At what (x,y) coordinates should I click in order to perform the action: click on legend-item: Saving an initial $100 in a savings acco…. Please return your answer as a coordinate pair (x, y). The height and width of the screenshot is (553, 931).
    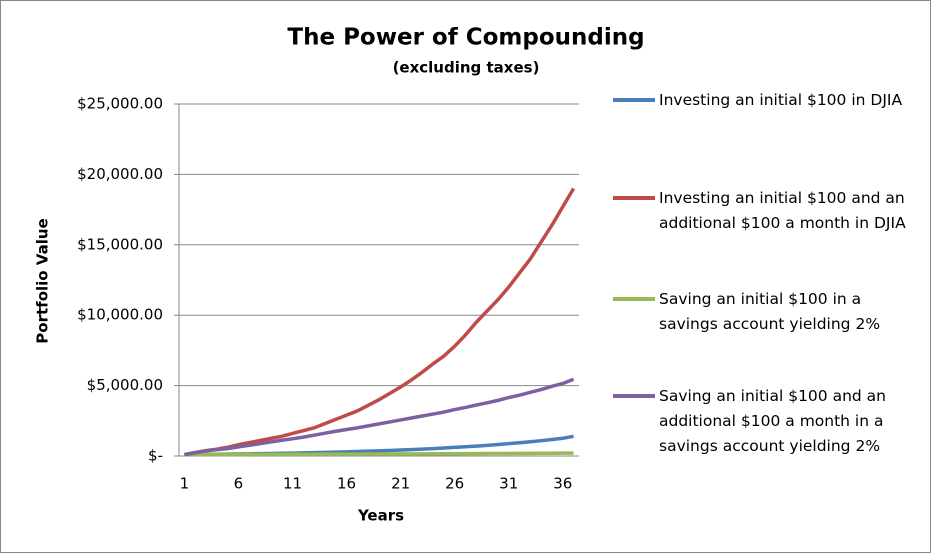
    Looking at the image, I should click on (763, 312).